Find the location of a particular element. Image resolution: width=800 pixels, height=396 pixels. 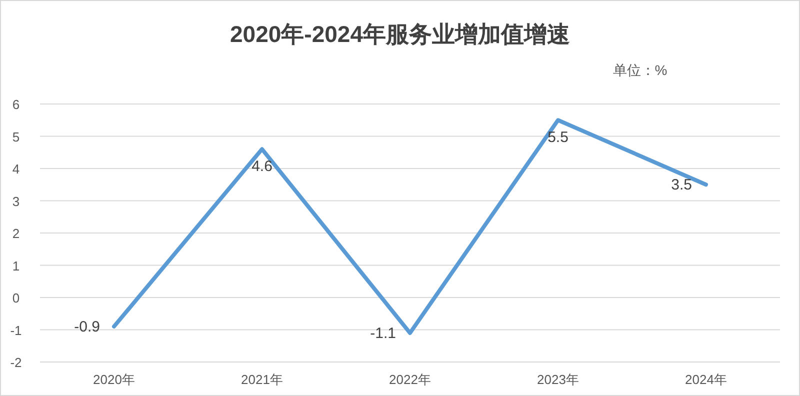

x-tick-label: 2020年 is located at coordinates (114, 379).